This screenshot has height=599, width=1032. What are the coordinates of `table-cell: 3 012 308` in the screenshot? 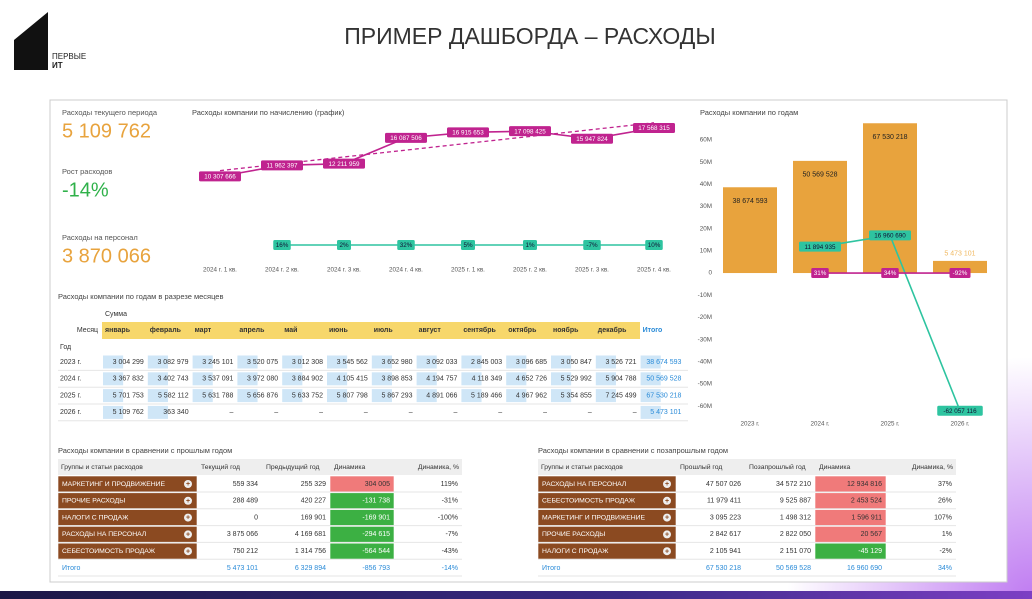 It's located at (307, 362).